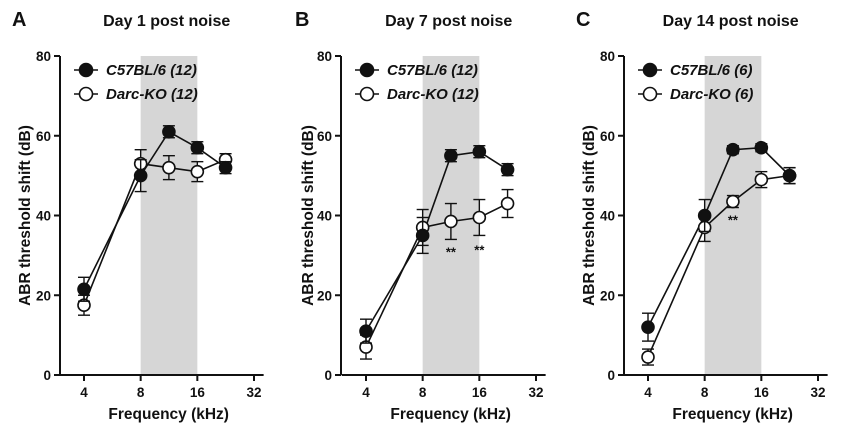 The width and height of the screenshot is (850, 432). What do you see at coordinates (711, 70) in the screenshot?
I see `legend-label: C57BL/6 (6)` at bounding box center [711, 70].